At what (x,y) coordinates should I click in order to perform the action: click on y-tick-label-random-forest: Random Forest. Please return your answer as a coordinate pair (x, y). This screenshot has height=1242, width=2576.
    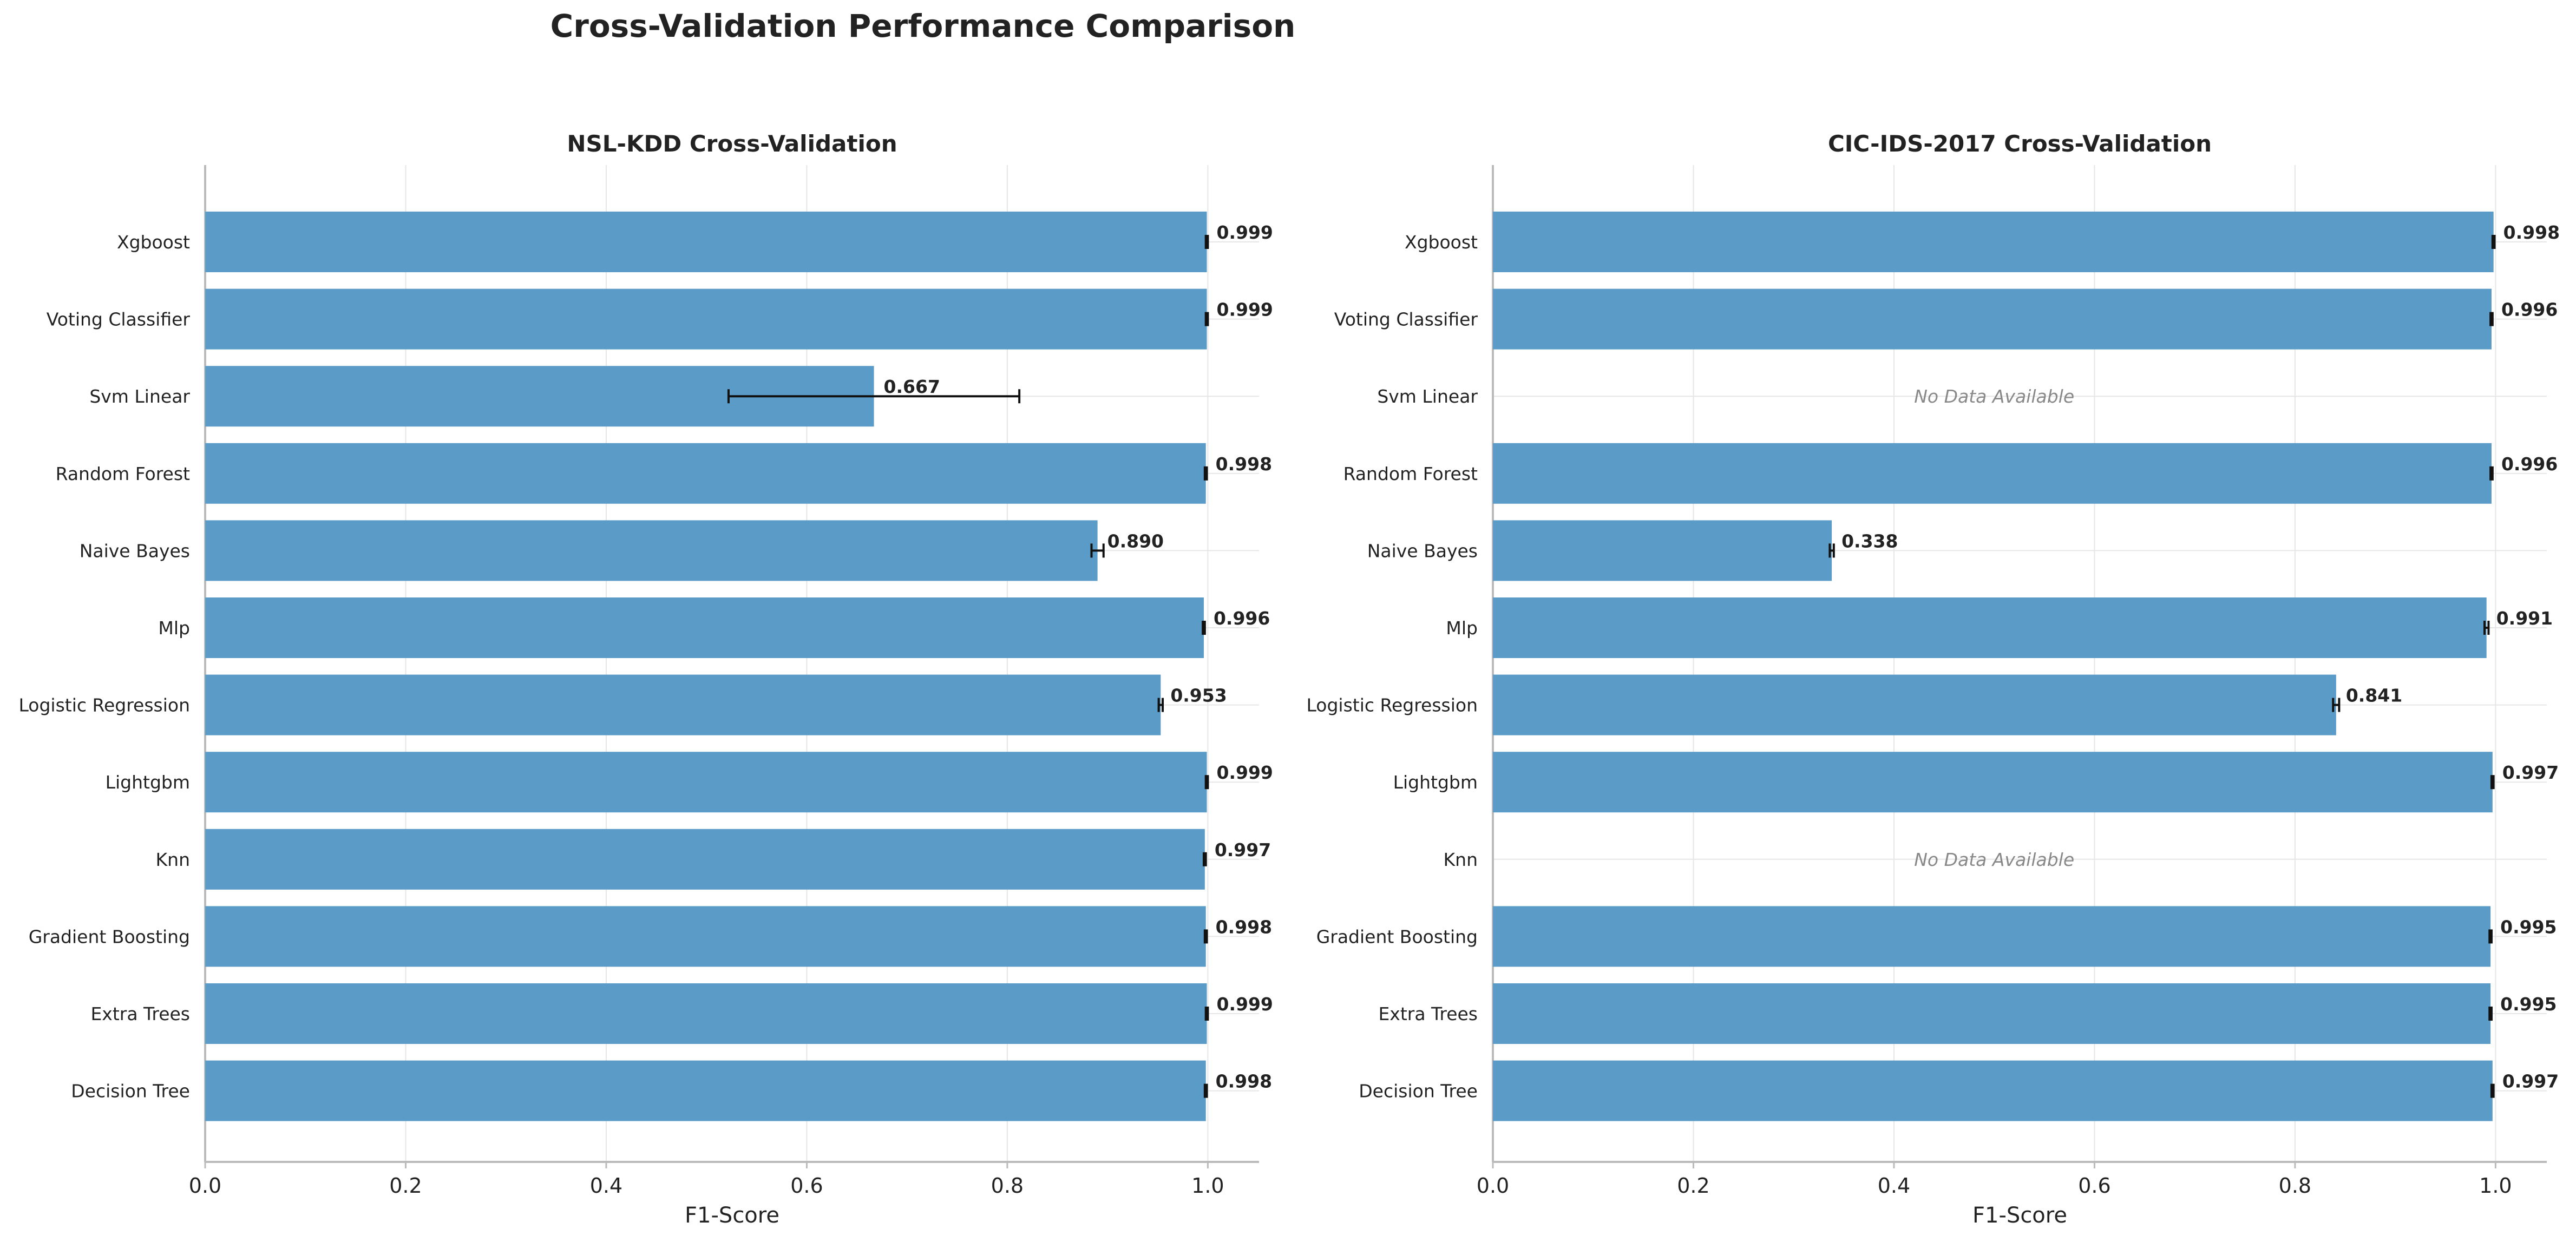
    Looking at the image, I should click on (123, 473).